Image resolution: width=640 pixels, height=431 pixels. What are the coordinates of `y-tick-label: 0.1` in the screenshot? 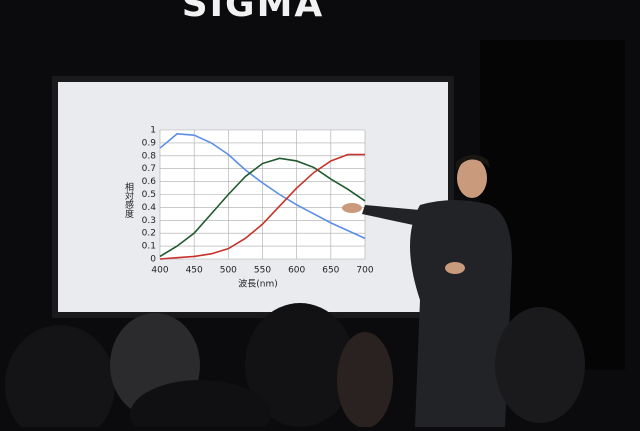 It's located at (149, 247).